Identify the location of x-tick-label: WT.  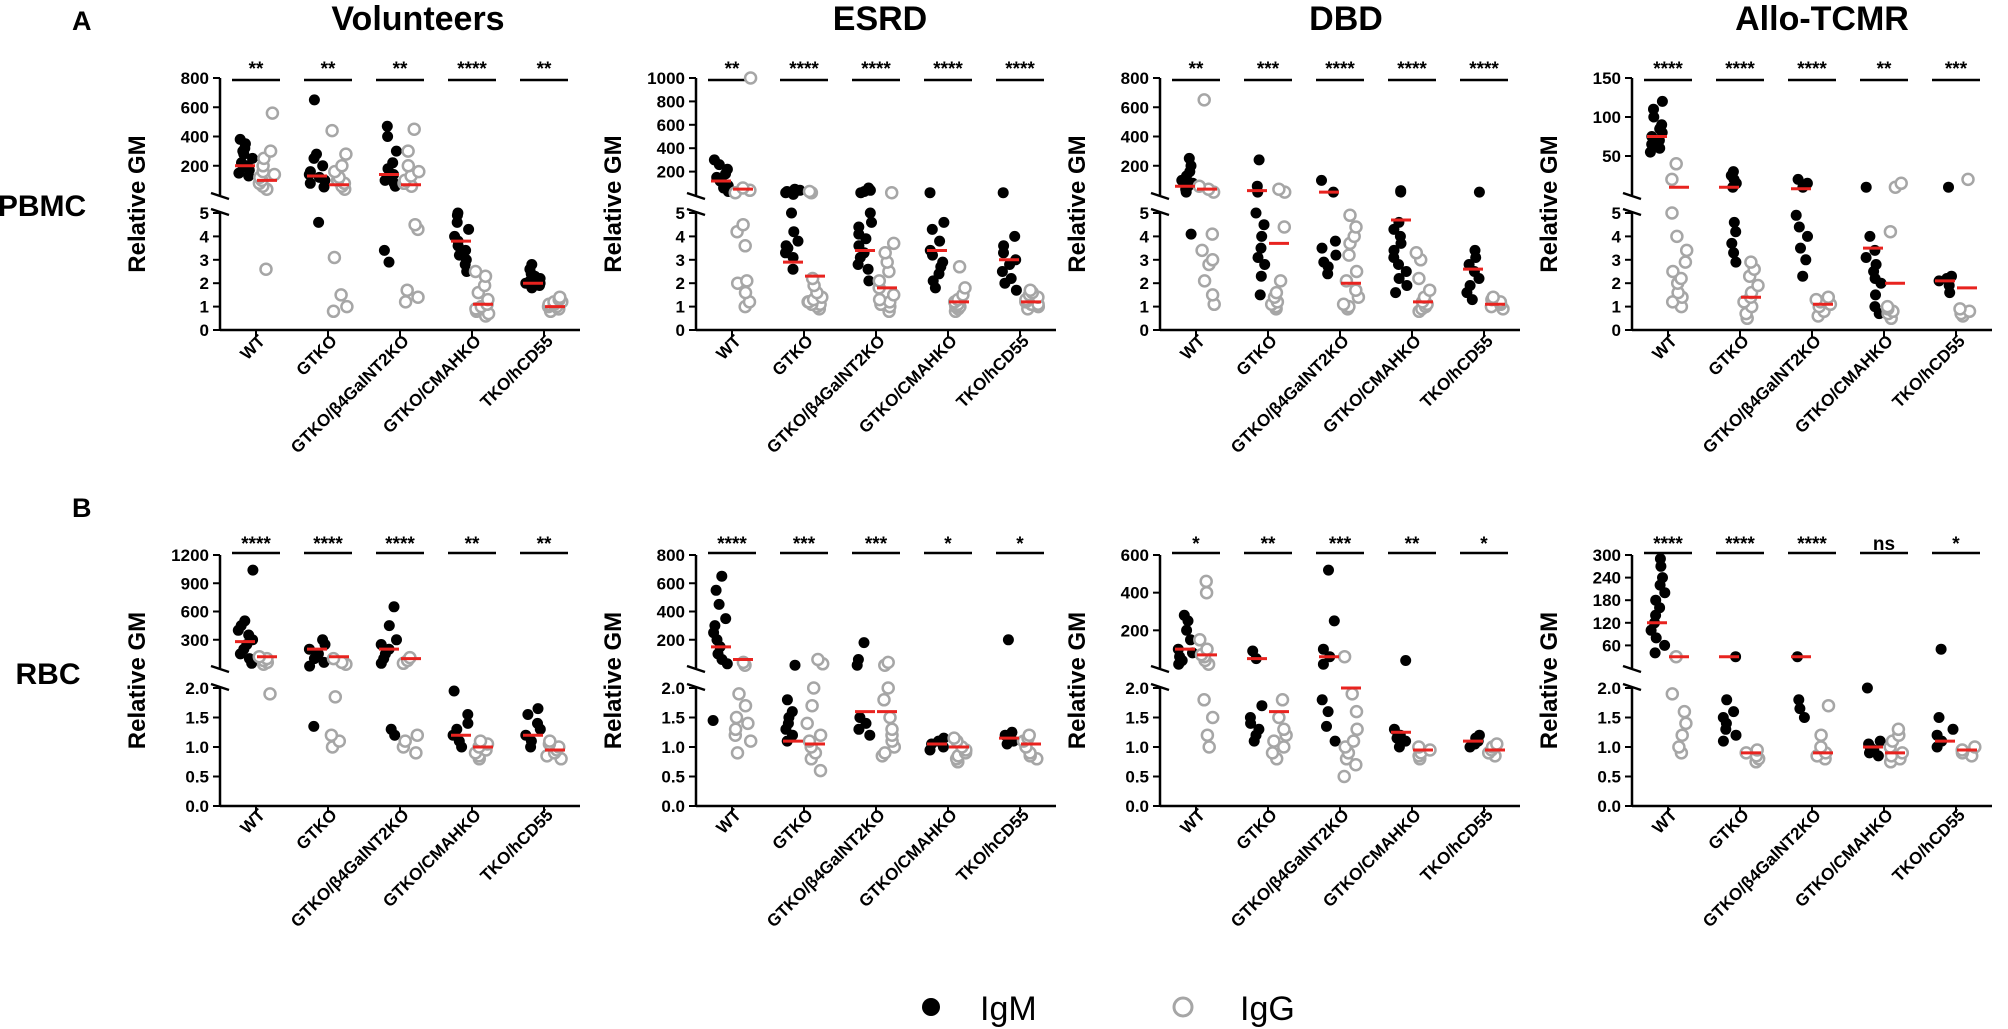
(1665, 821).